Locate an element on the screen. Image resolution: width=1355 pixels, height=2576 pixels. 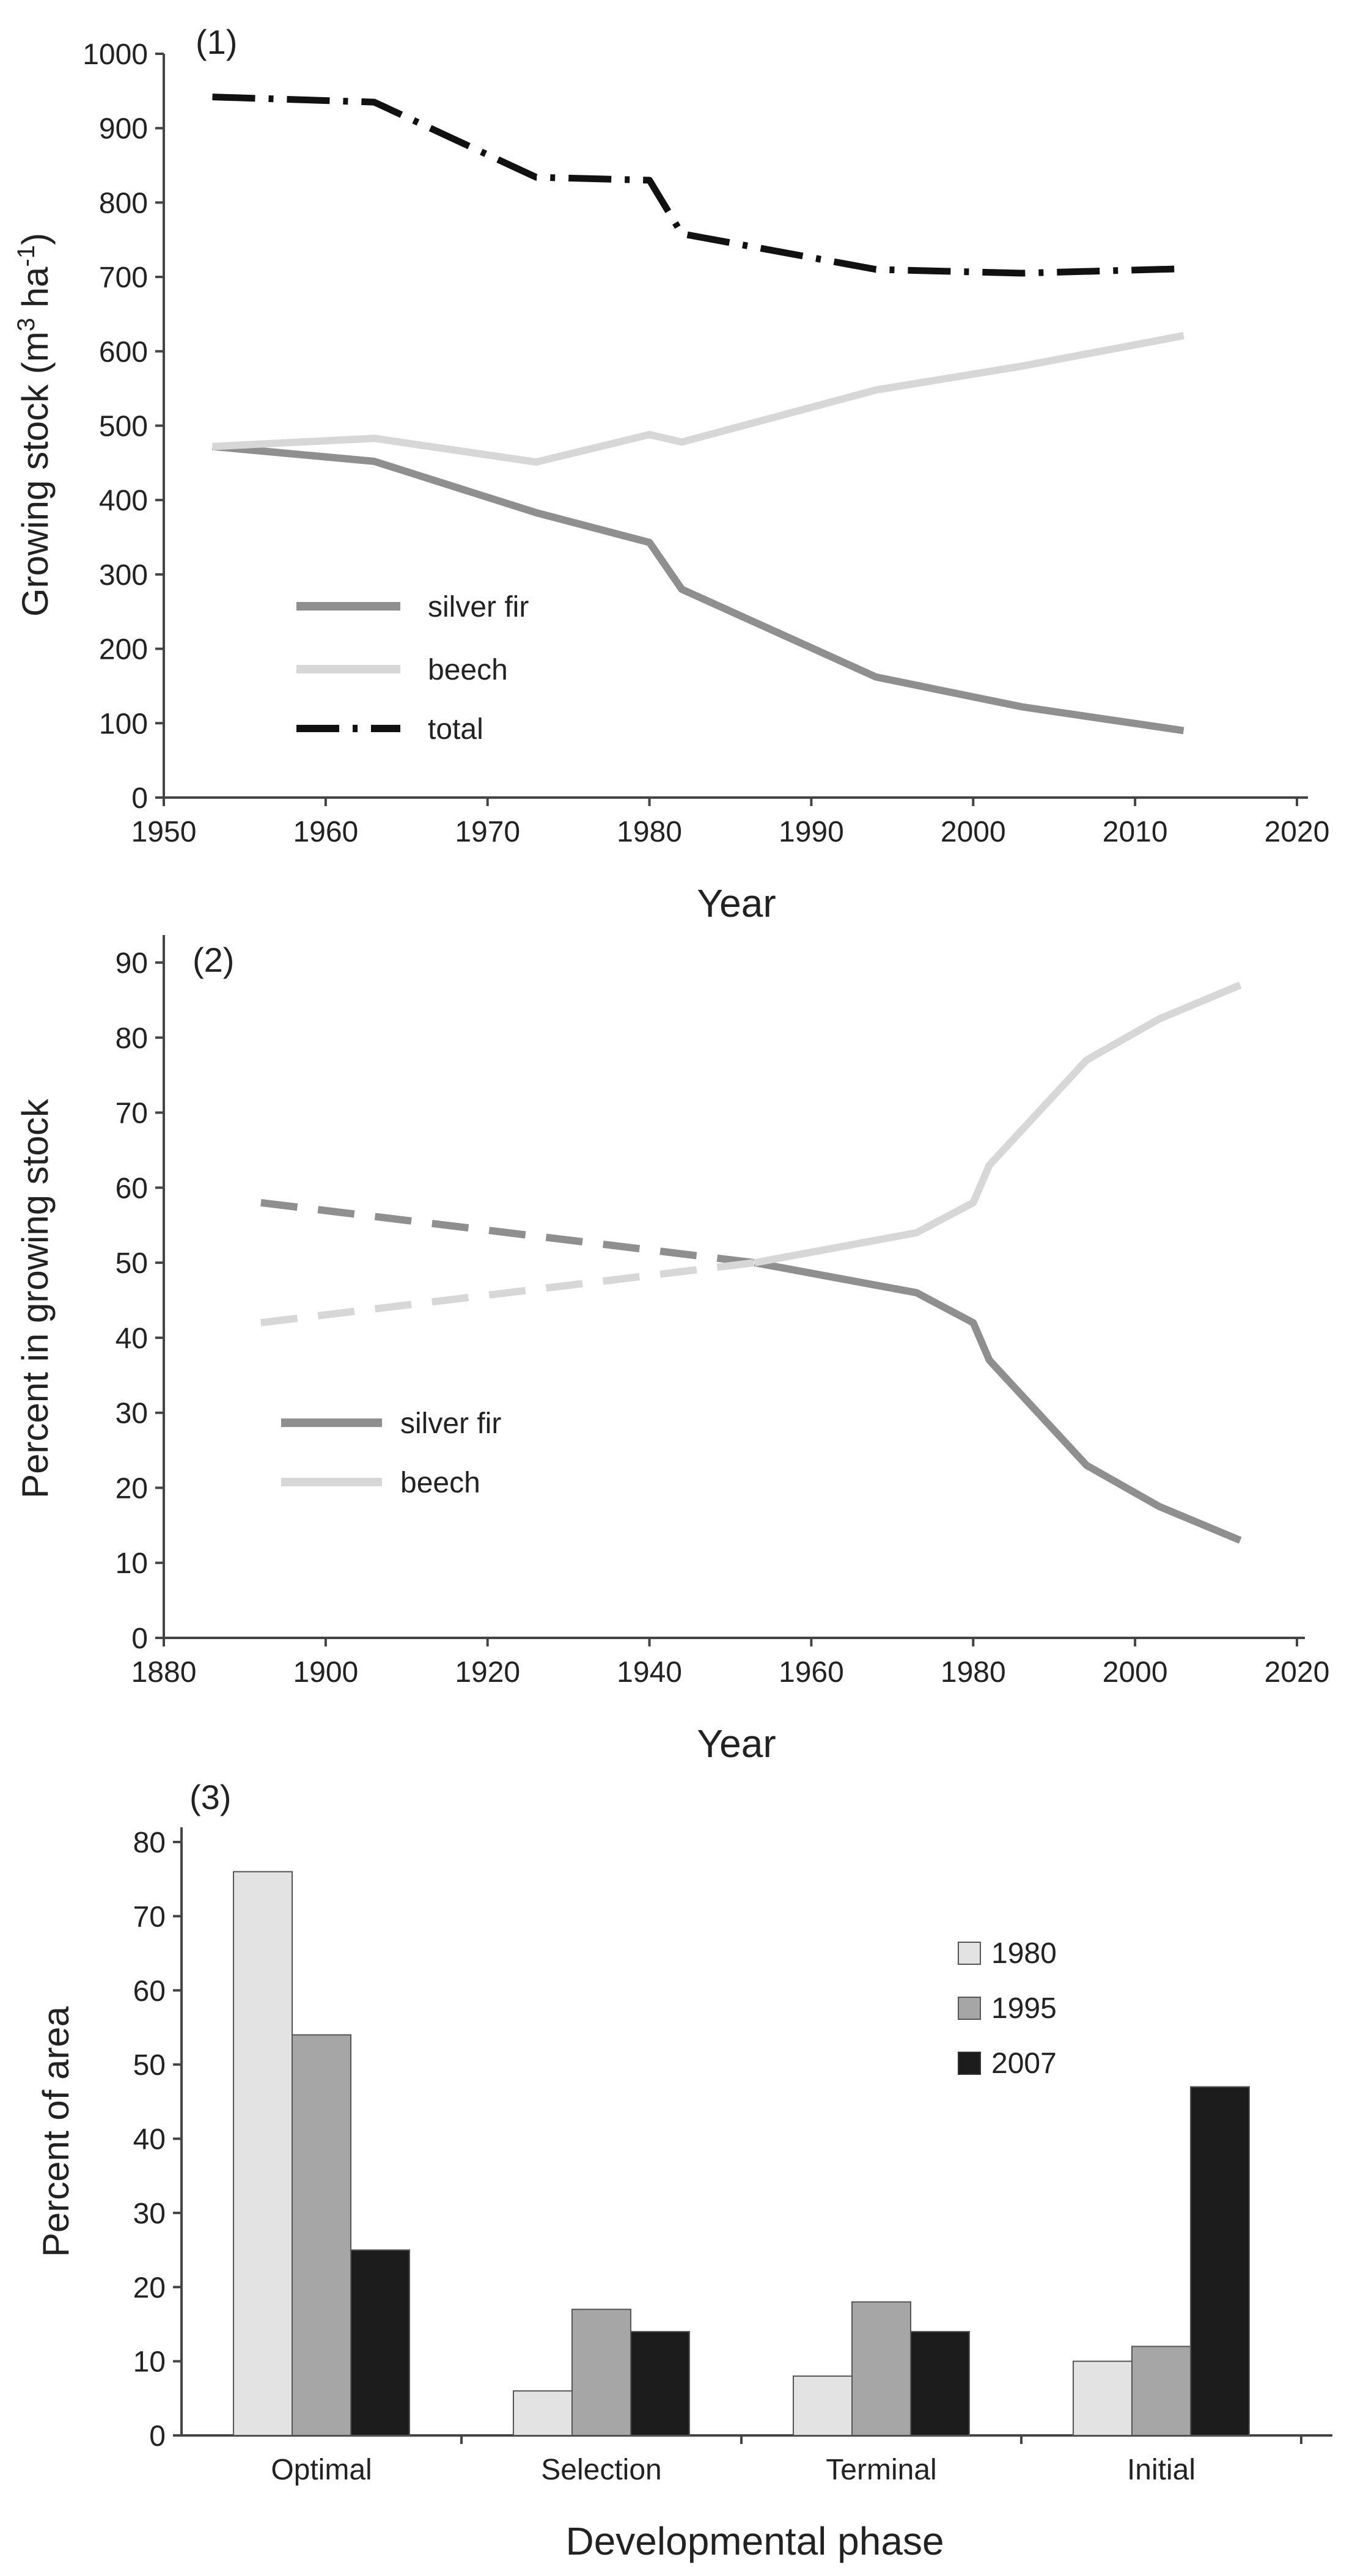
panel-3-x-tick-label: Optimal is located at coordinates (321, 2470).